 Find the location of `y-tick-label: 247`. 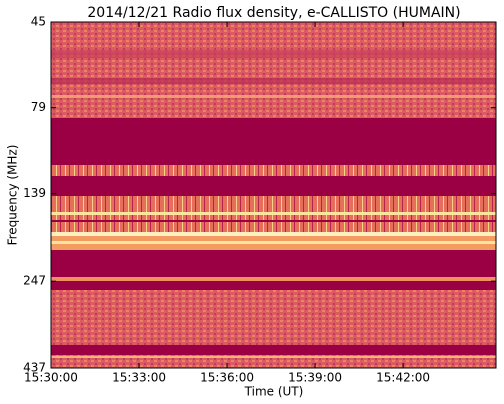

y-tick-label: 247 is located at coordinates (34, 281).